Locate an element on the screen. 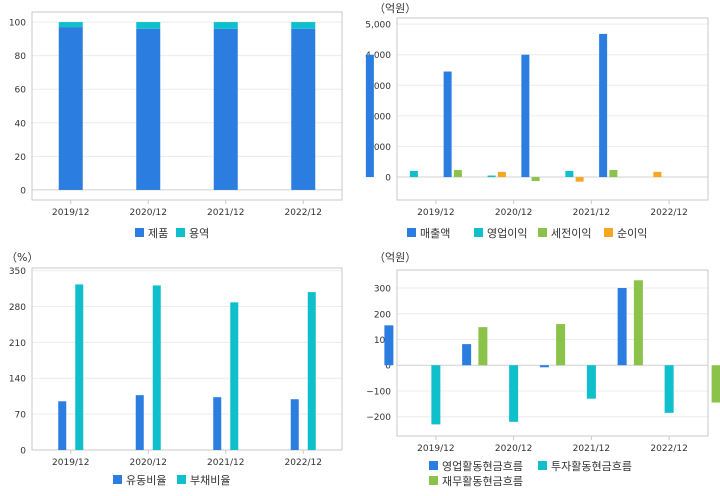 Image resolution: width=720 pixels, height=496 pixels. y-tick-label: 350 is located at coordinates (17, 272).